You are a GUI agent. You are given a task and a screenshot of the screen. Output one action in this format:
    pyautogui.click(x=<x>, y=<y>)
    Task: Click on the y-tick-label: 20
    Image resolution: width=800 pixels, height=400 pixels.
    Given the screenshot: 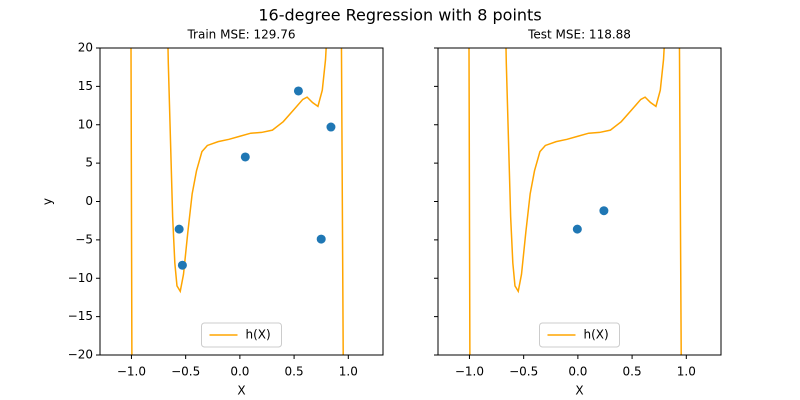 What is the action you would take?
    pyautogui.click(x=85, y=48)
    